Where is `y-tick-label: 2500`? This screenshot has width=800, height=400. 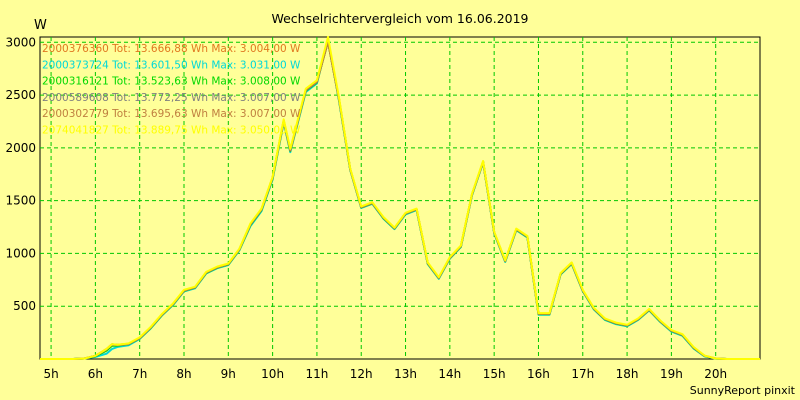
y-tick-label: 2500 is located at coordinates (20, 95).